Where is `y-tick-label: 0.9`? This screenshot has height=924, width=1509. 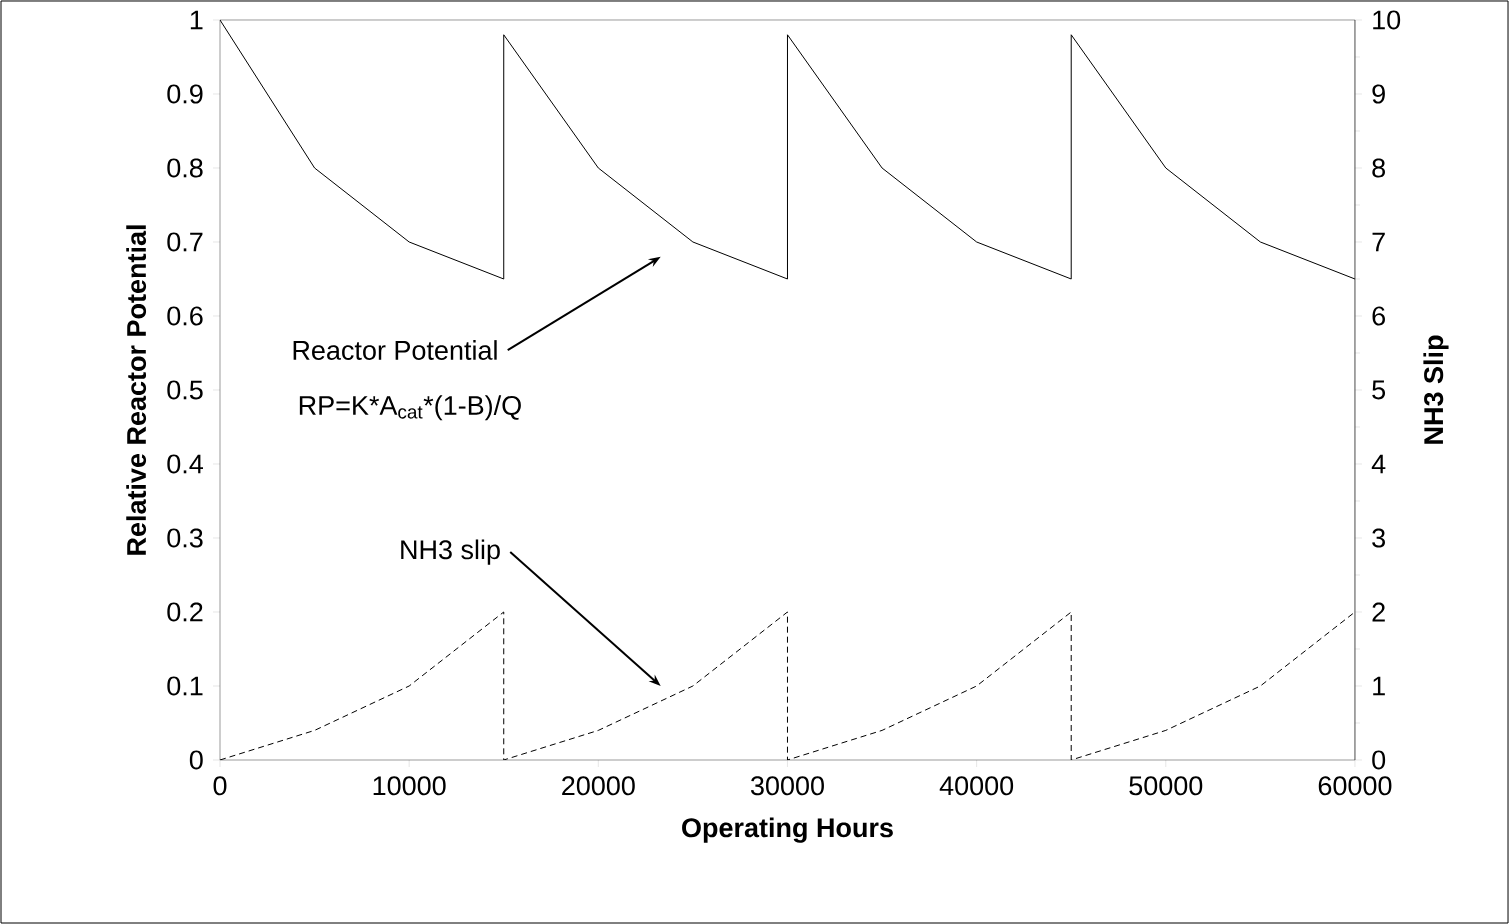
y-tick-label: 0.9 is located at coordinates (185, 94).